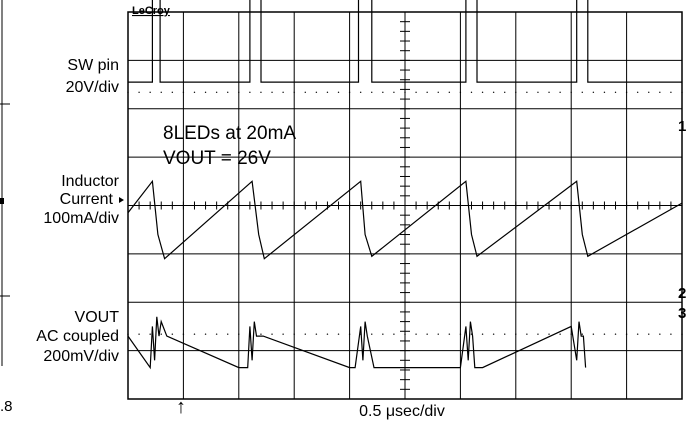  I want to click on inductor-current-label: Inductor Current 100mA/div, so click(81, 200).